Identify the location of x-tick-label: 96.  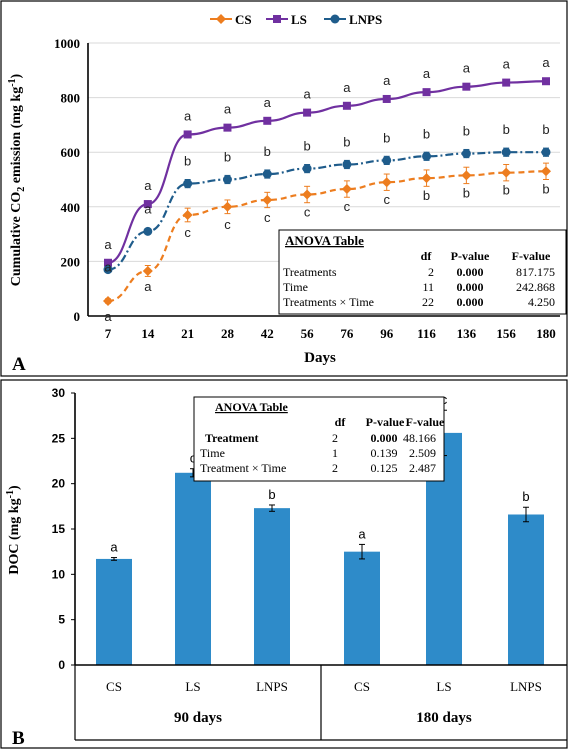
(387, 333).